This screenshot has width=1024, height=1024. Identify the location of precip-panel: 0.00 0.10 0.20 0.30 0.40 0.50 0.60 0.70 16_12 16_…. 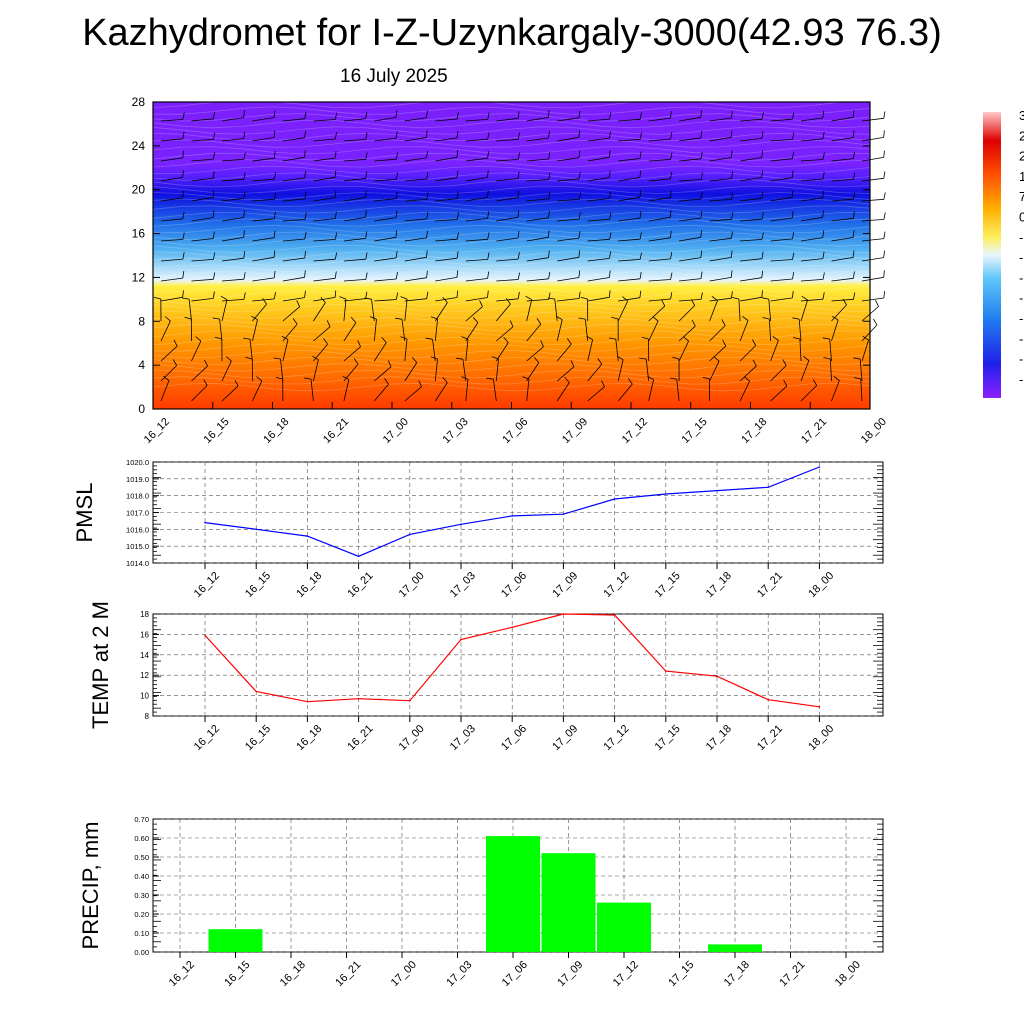
(481, 902).